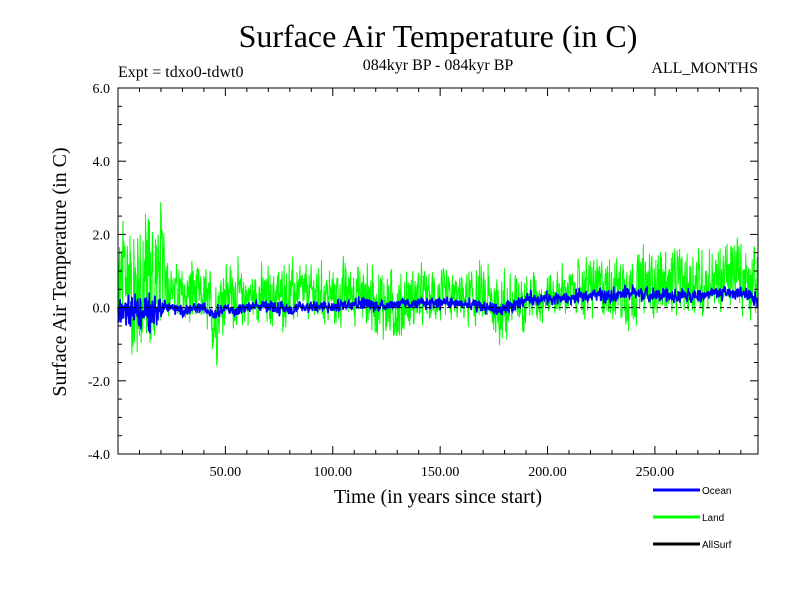 Image resolution: width=800 pixels, height=600 pixels. I want to click on chart-title: Surface Air Temperature (in C), so click(438, 36).